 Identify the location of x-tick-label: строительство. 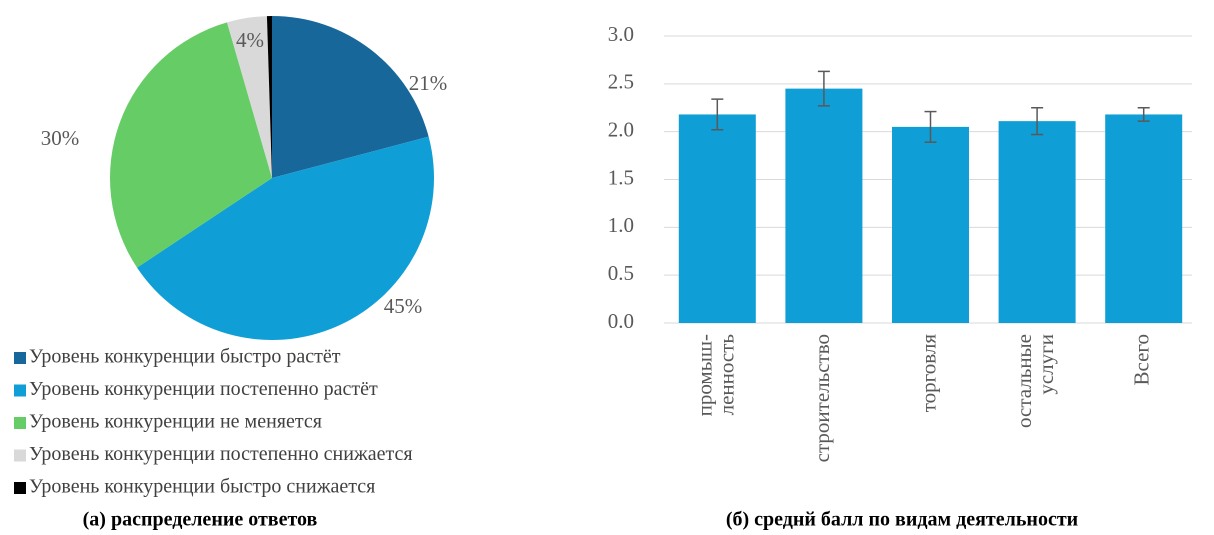
(822, 398).